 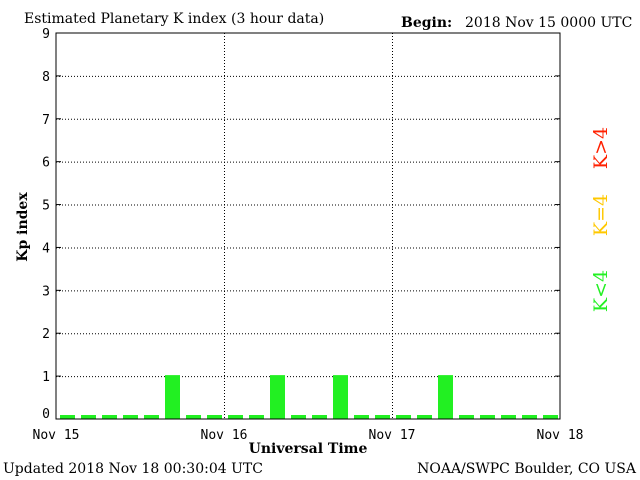 What do you see at coordinates (46, 163) in the screenshot?
I see `y-tick-label: 6` at bounding box center [46, 163].